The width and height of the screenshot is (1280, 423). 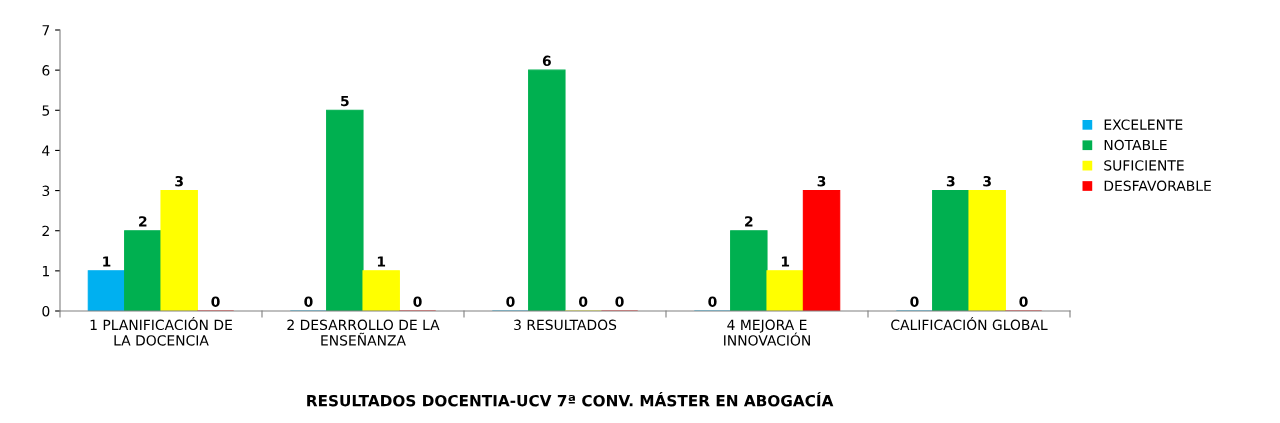 I want to click on x-tick-label: 4 MEJORA E INNOVACIÓN, so click(x=767, y=332).